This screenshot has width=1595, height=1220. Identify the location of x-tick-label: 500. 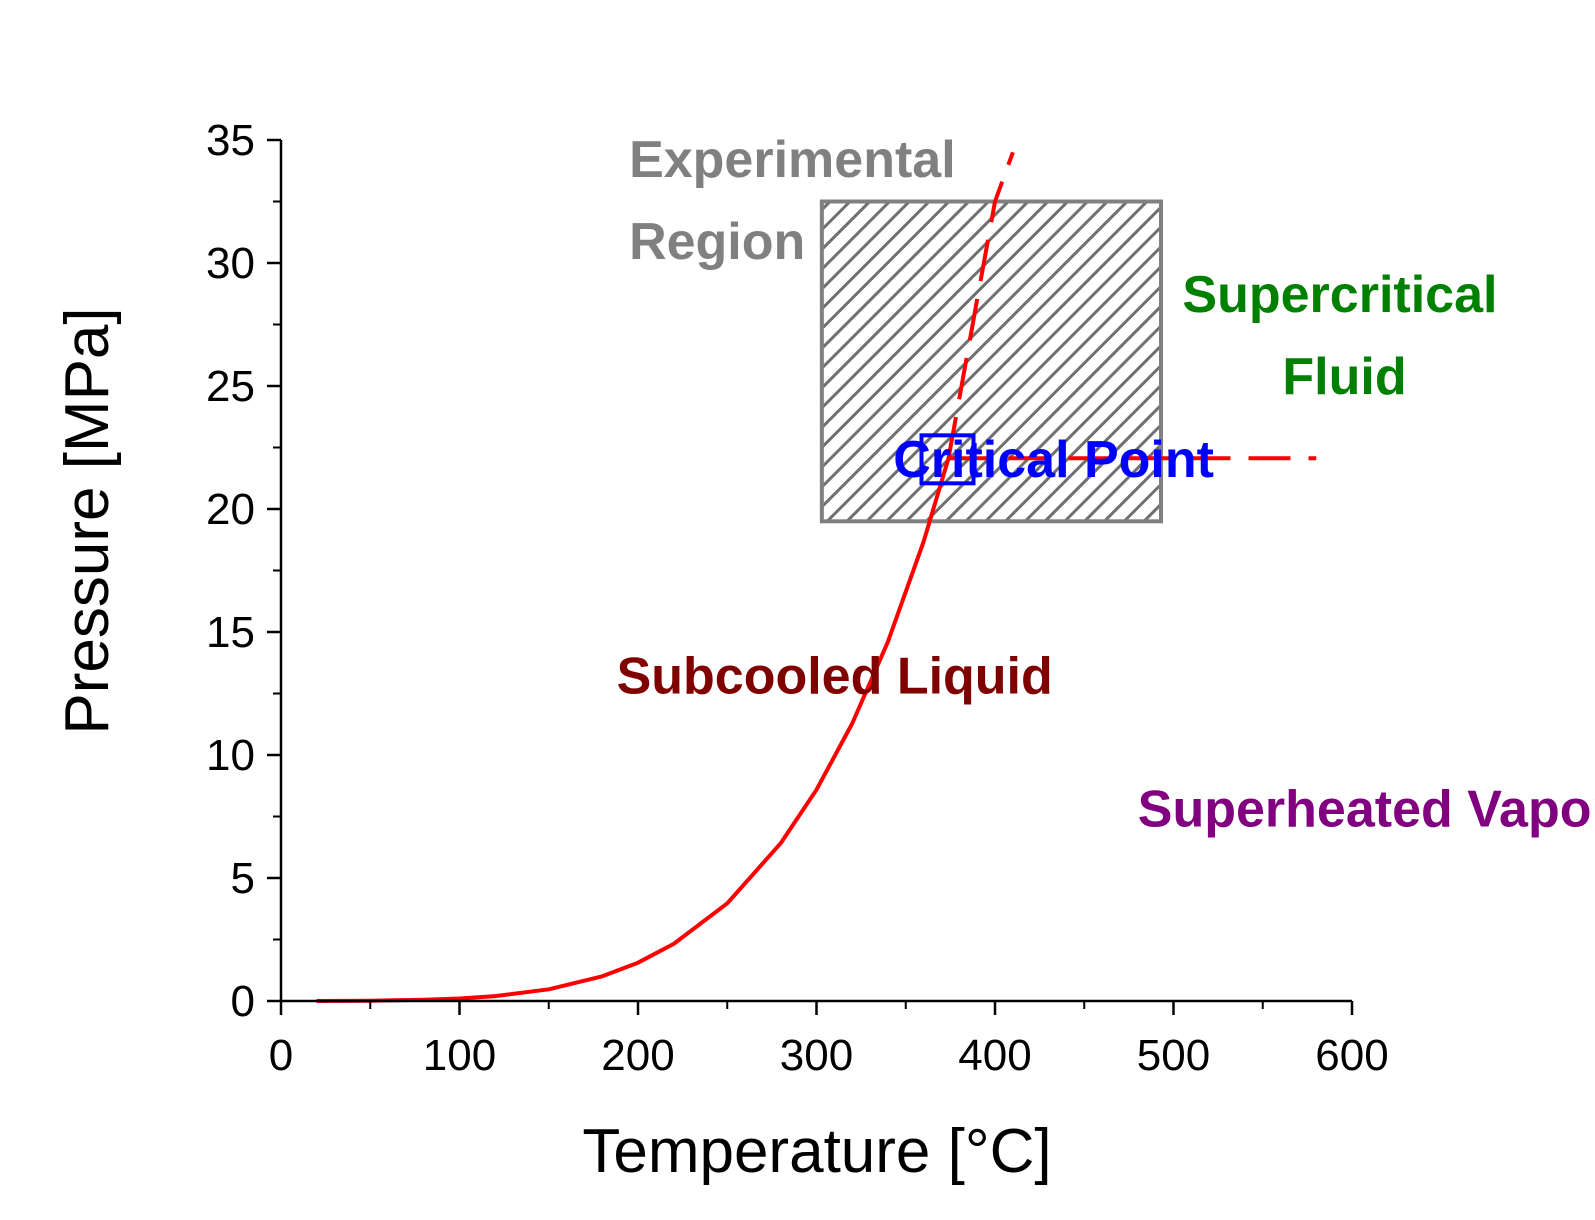
(1173, 1055).